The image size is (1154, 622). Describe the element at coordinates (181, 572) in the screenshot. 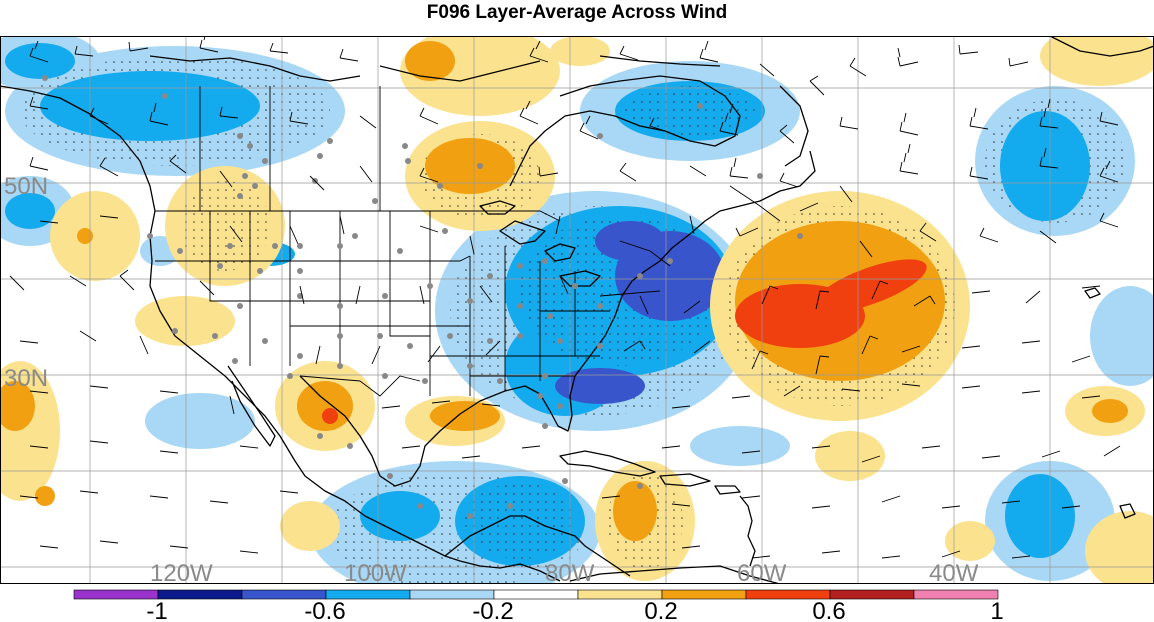

I see `lon-label-120w: 120W` at that location.